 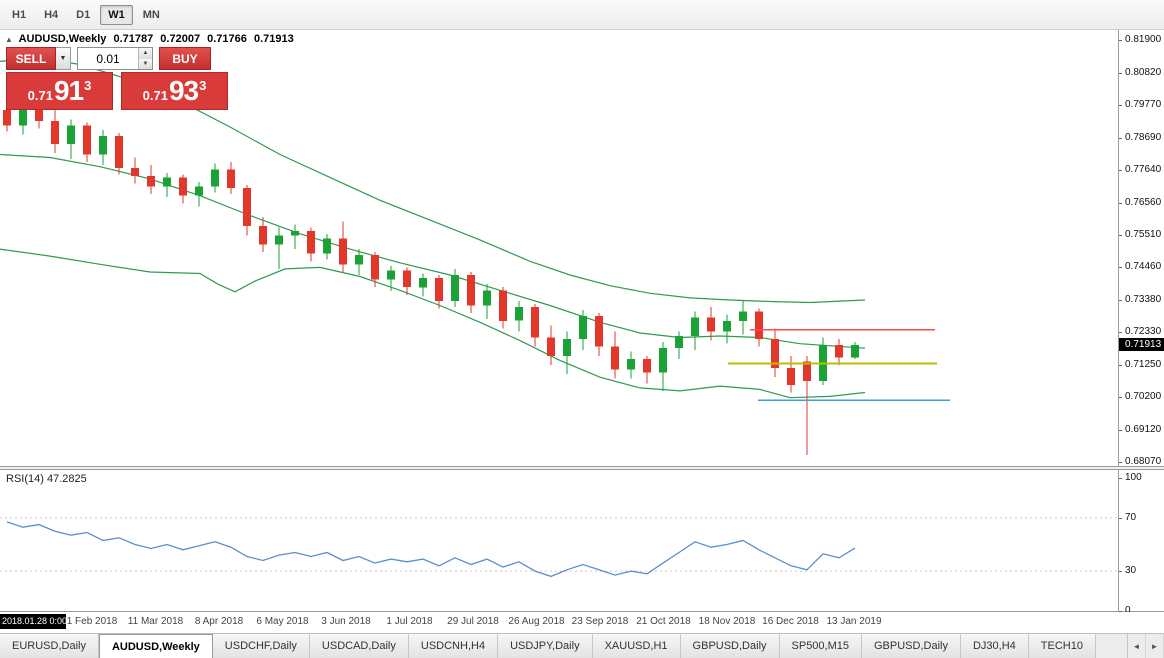 What do you see at coordinates (1131, 517) in the screenshot?
I see `rsi-scale-label: 70` at bounding box center [1131, 517].